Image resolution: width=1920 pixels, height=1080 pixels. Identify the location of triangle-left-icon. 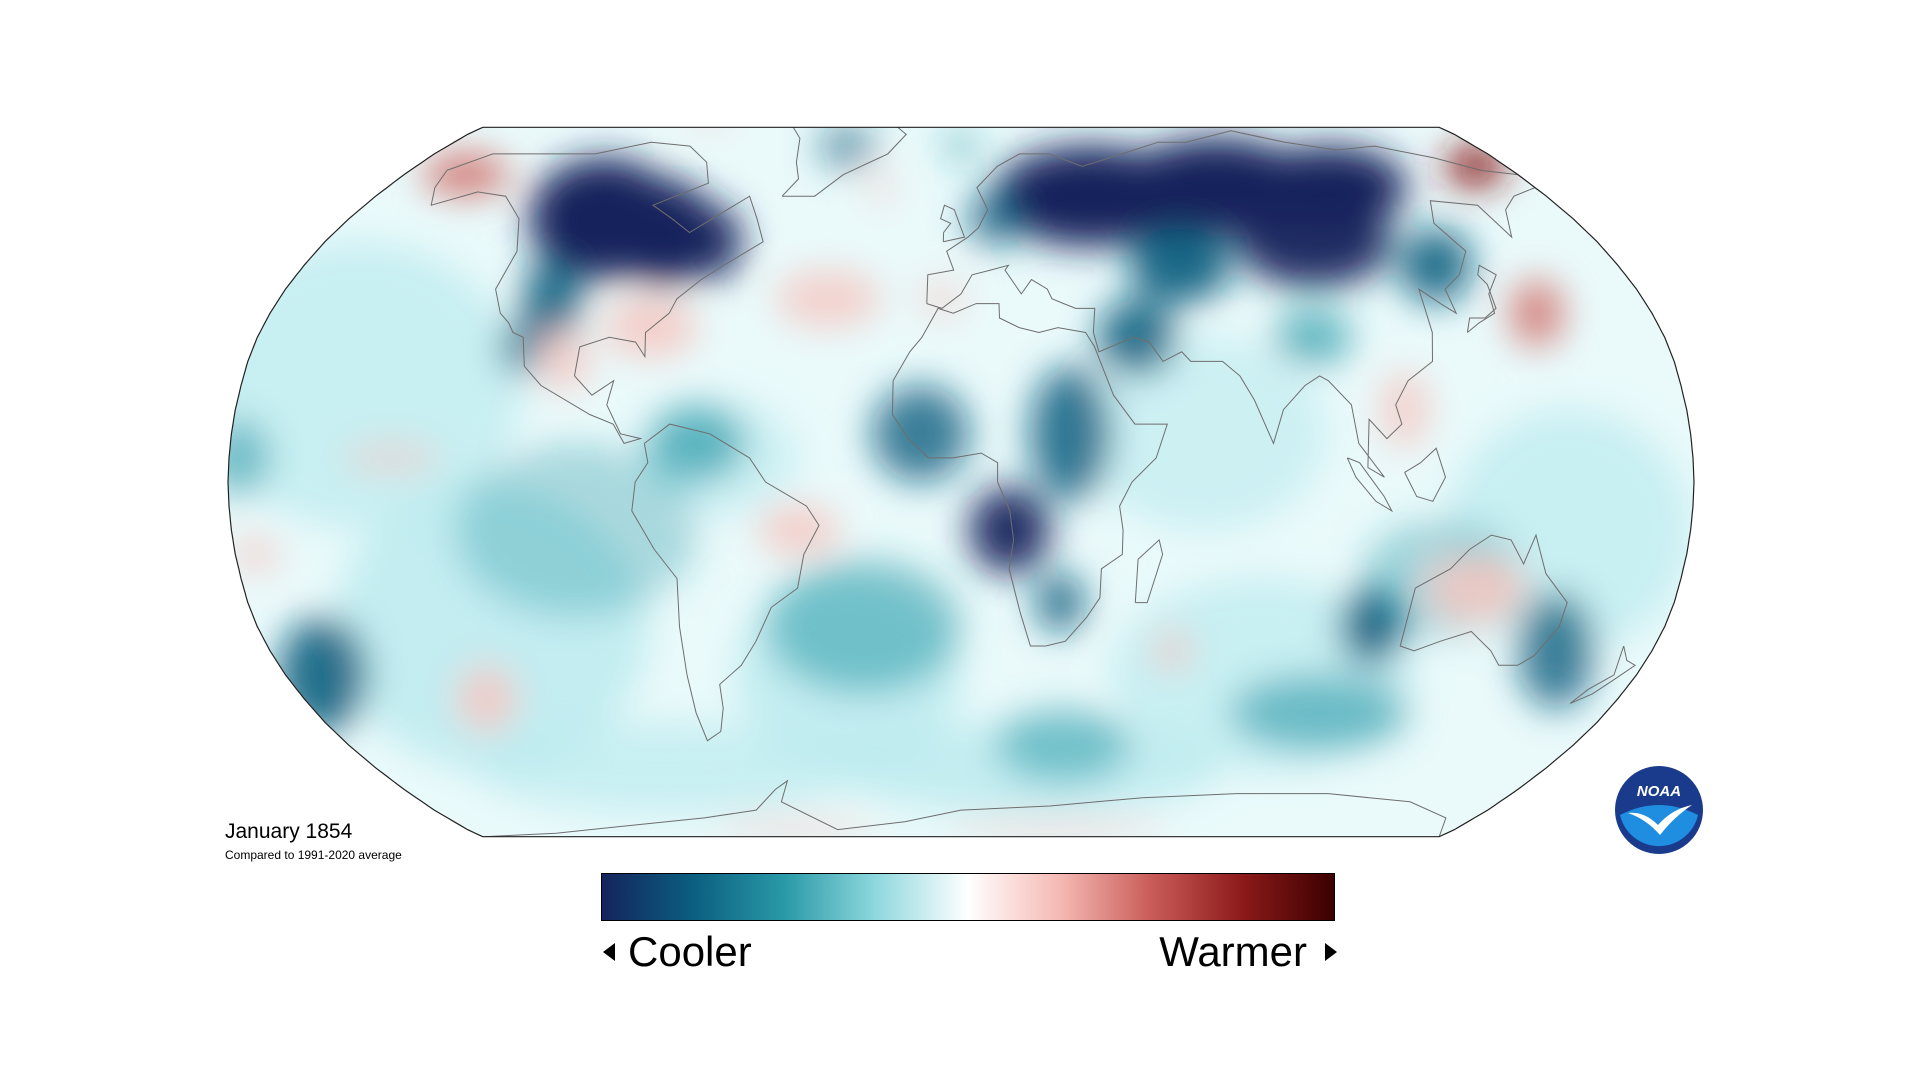
(609, 952).